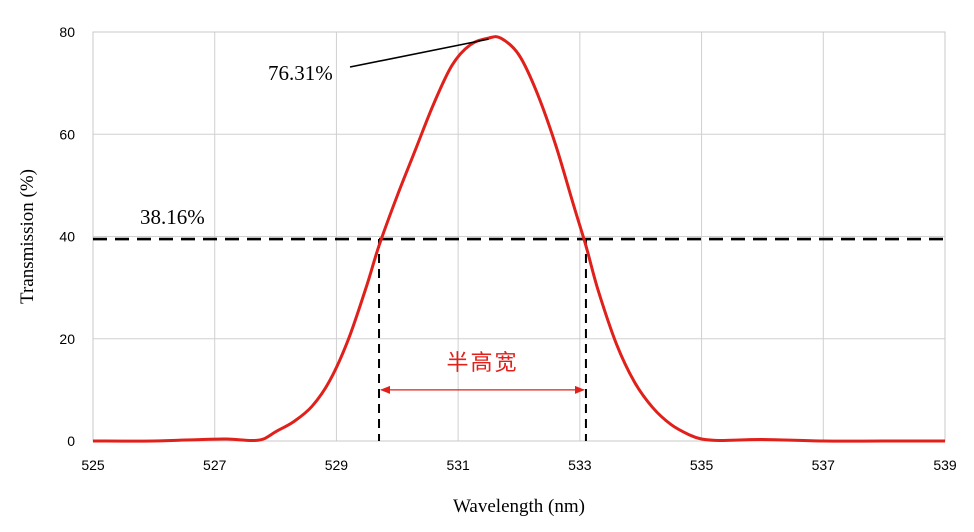 The width and height of the screenshot is (974, 532). I want to click on x-tick-label: 533, so click(580, 465).